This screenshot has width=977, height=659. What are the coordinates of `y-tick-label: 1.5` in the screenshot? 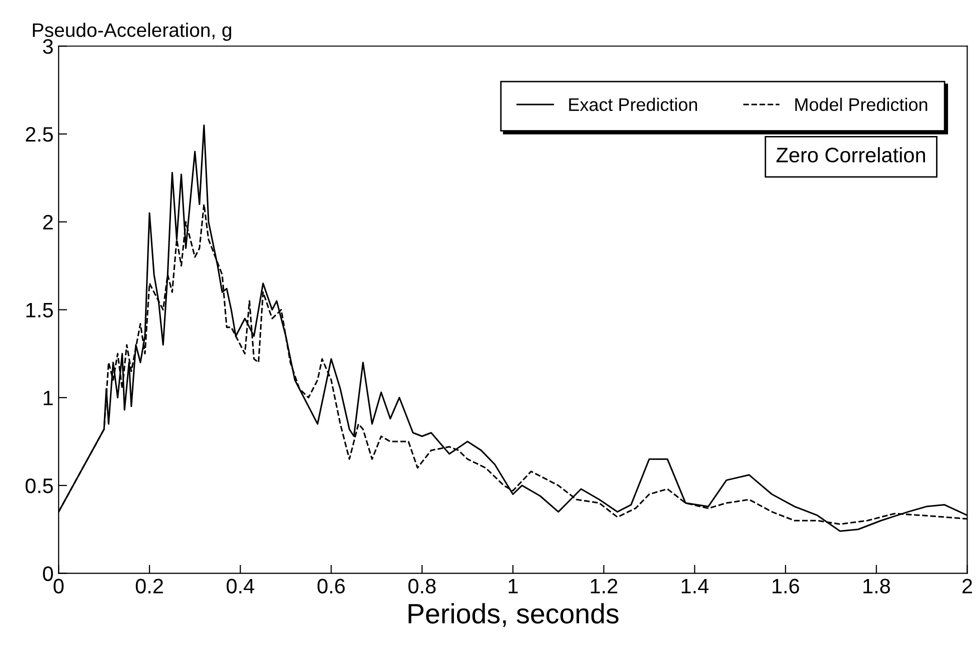 It's located at (39, 310).